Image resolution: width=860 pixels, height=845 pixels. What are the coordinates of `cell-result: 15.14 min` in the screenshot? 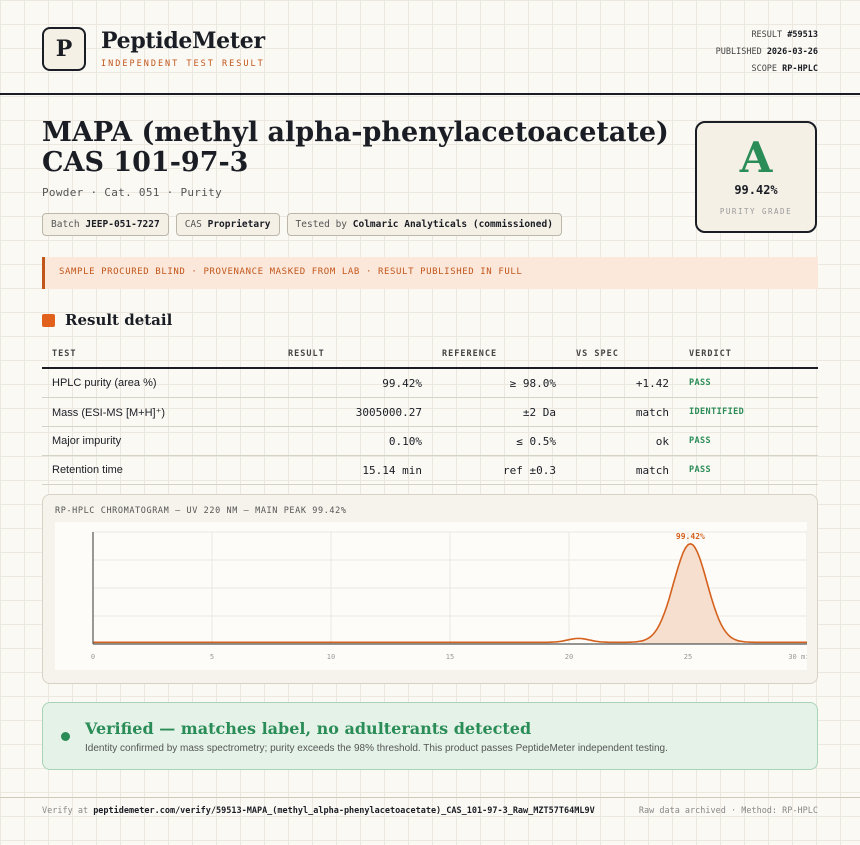 It's located at (355, 470).